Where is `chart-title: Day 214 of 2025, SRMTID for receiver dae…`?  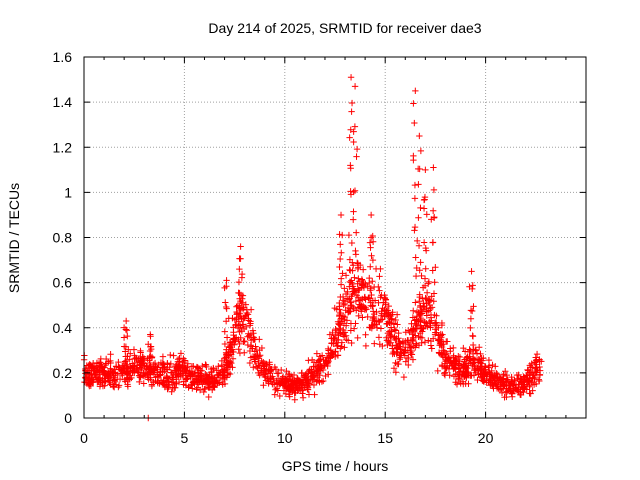 chart-title: Day 214 of 2025, SRMTID for receiver dae… is located at coordinates (344, 28).